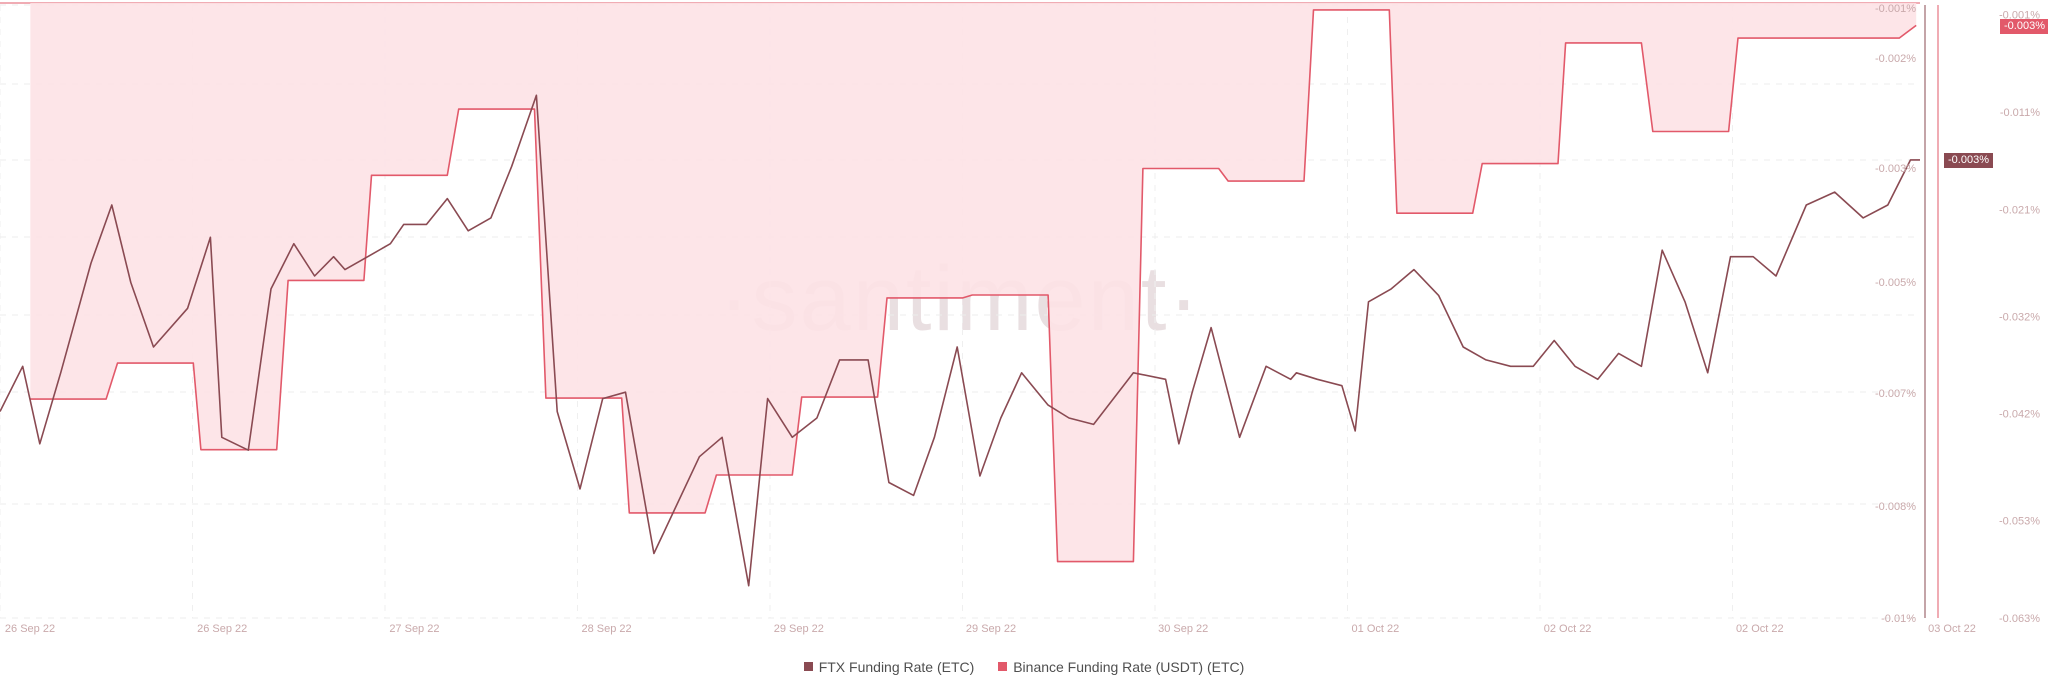 This screenshot has width=2048, height=694. Describe the element at coordinates (414, 629) in the screenshot. I see `x-axis-tick: 27 Sep 22` at that location.